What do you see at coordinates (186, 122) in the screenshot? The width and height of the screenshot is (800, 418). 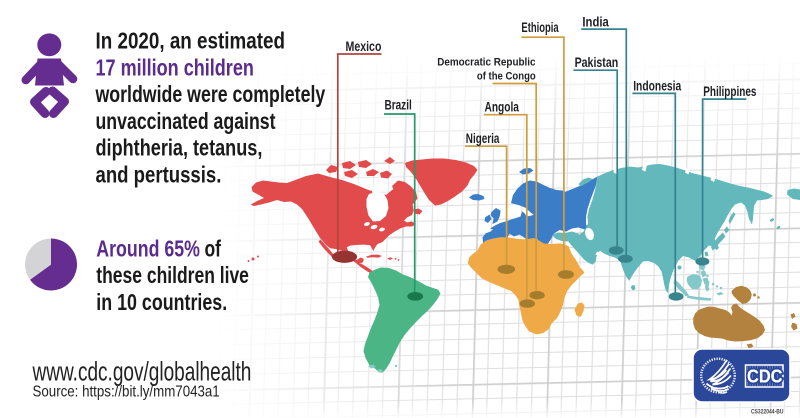 I see `svg-text: unvaccinated against` at bounding box center [186, 122].